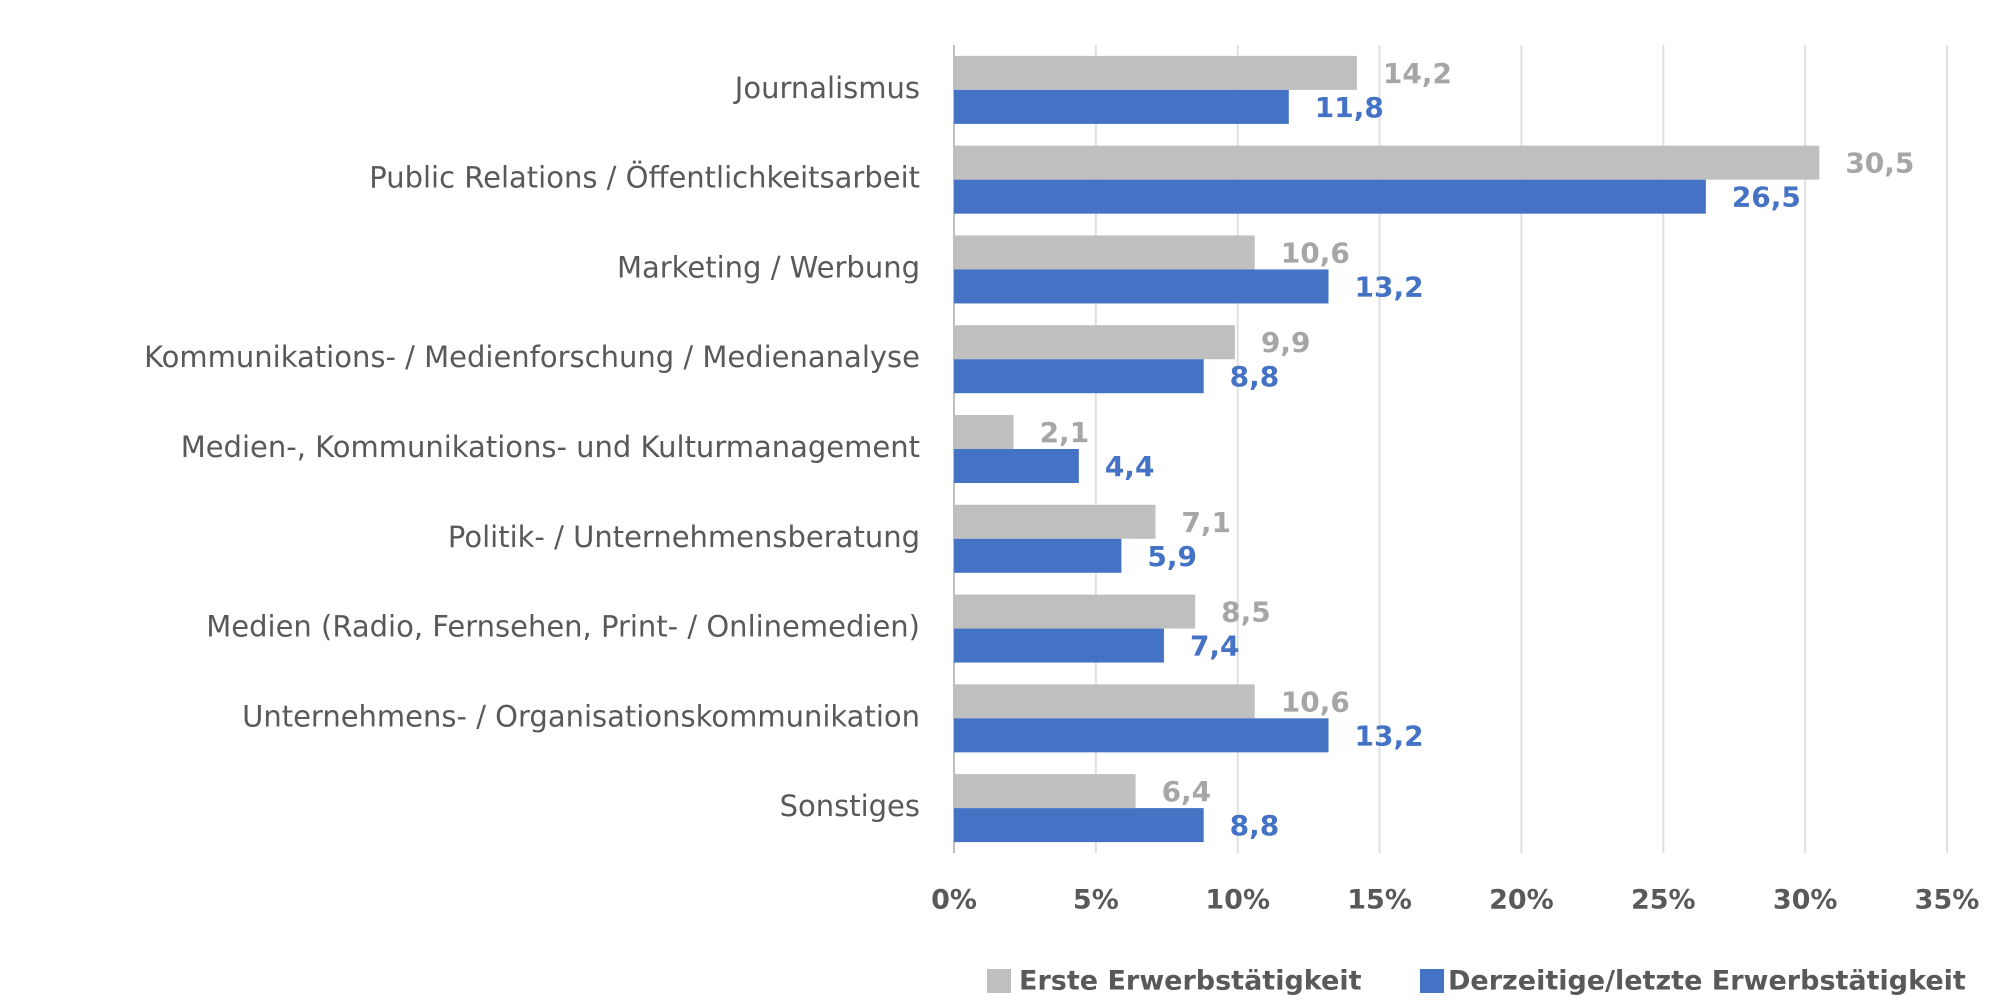 Image resolution: width=2000 pixels, height=1001 pixels. What do you see at coordinates (1190, 981) in the screenshot?
I see `legend-label: Erste Erwerbstätigkeit` at bounding box center [1190, 981].